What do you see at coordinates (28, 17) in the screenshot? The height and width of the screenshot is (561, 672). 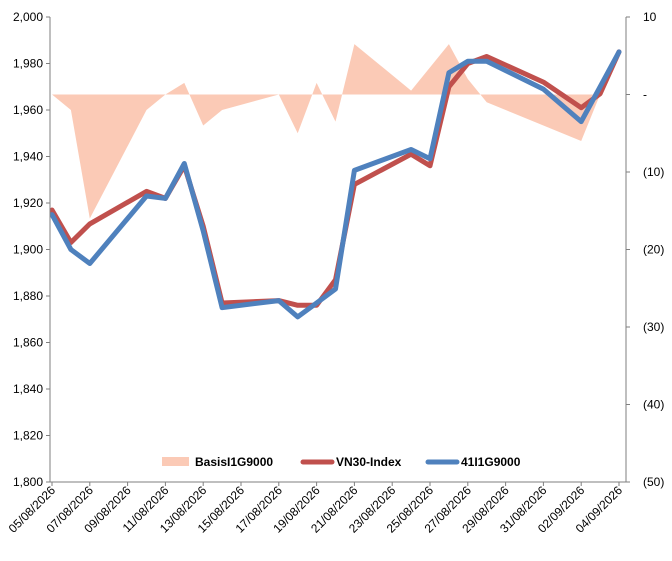 I see `left-y-tick-label: 2,000` at bounding box center [28, 17].